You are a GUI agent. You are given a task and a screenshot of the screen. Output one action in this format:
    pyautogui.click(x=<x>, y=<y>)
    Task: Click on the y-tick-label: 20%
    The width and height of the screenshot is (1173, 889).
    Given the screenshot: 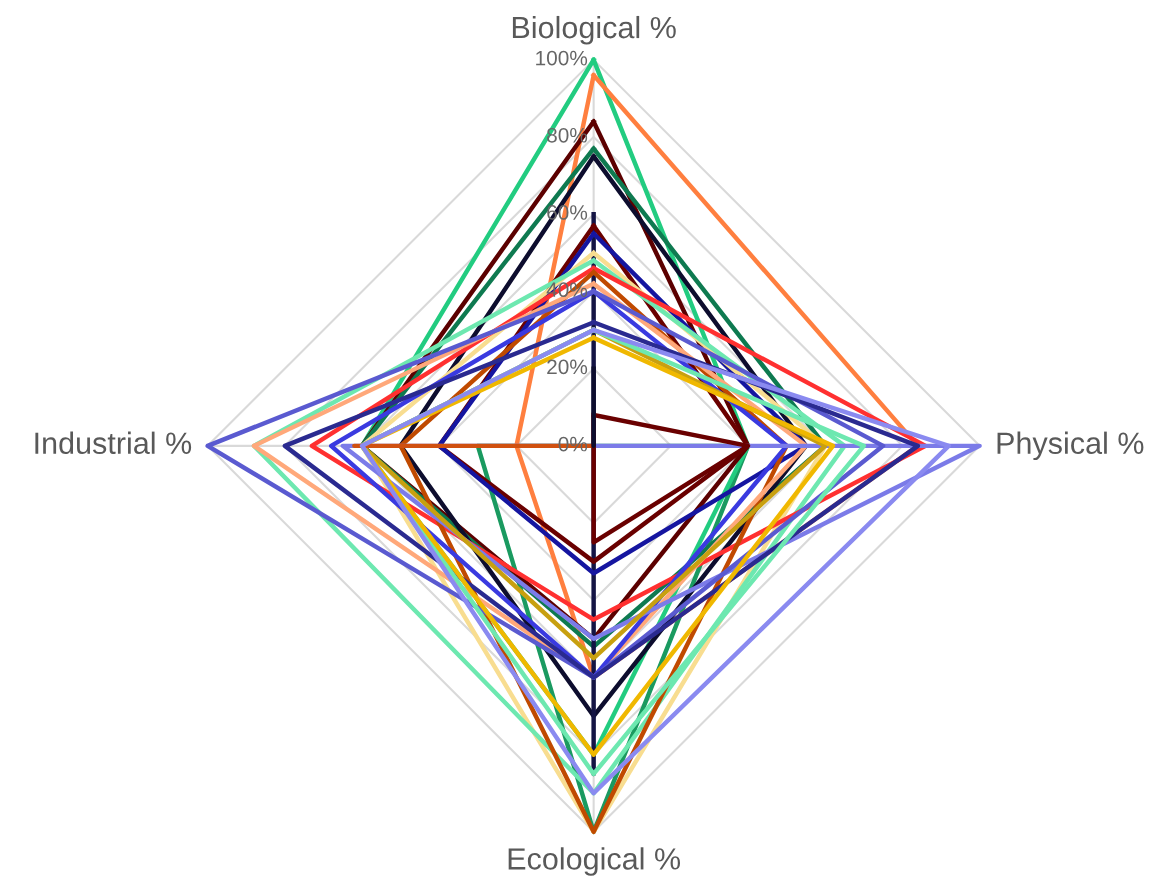 What is the action you would take?
    pyautogui.click(x=567, y=367)
    